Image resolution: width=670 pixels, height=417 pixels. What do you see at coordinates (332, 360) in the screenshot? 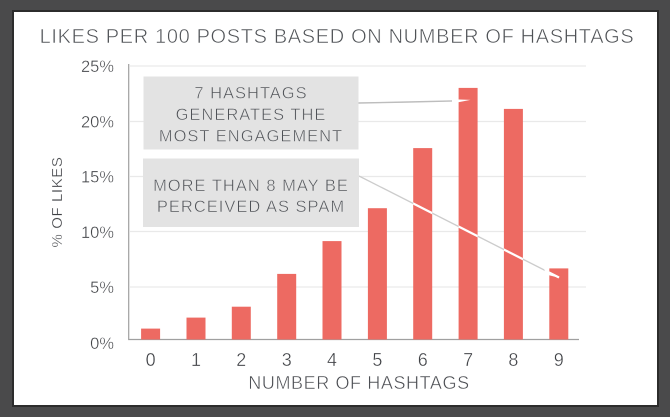
I see `svg-text: 4` at bounding box center [332, 360].